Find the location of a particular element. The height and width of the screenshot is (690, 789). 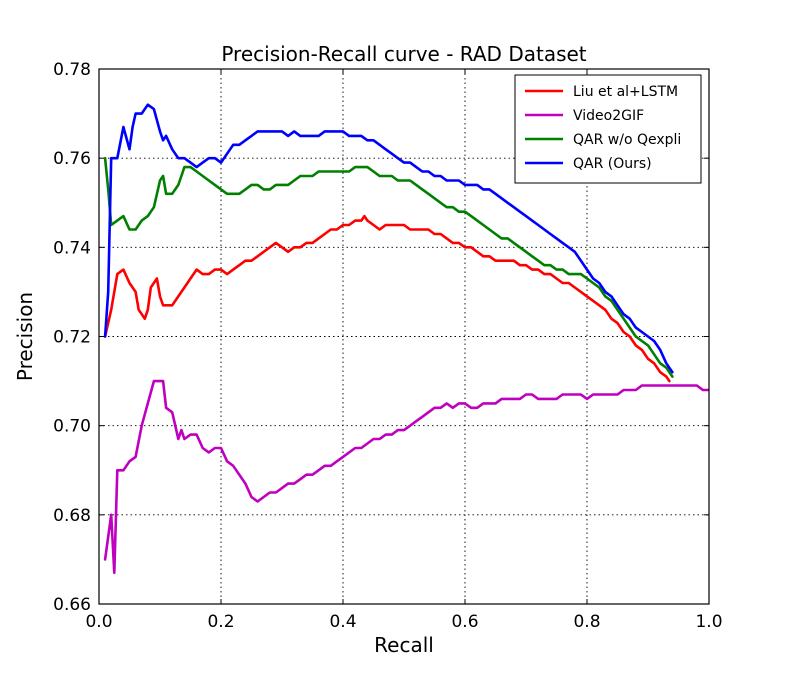

legend-box is located at coordinates (608, 129).